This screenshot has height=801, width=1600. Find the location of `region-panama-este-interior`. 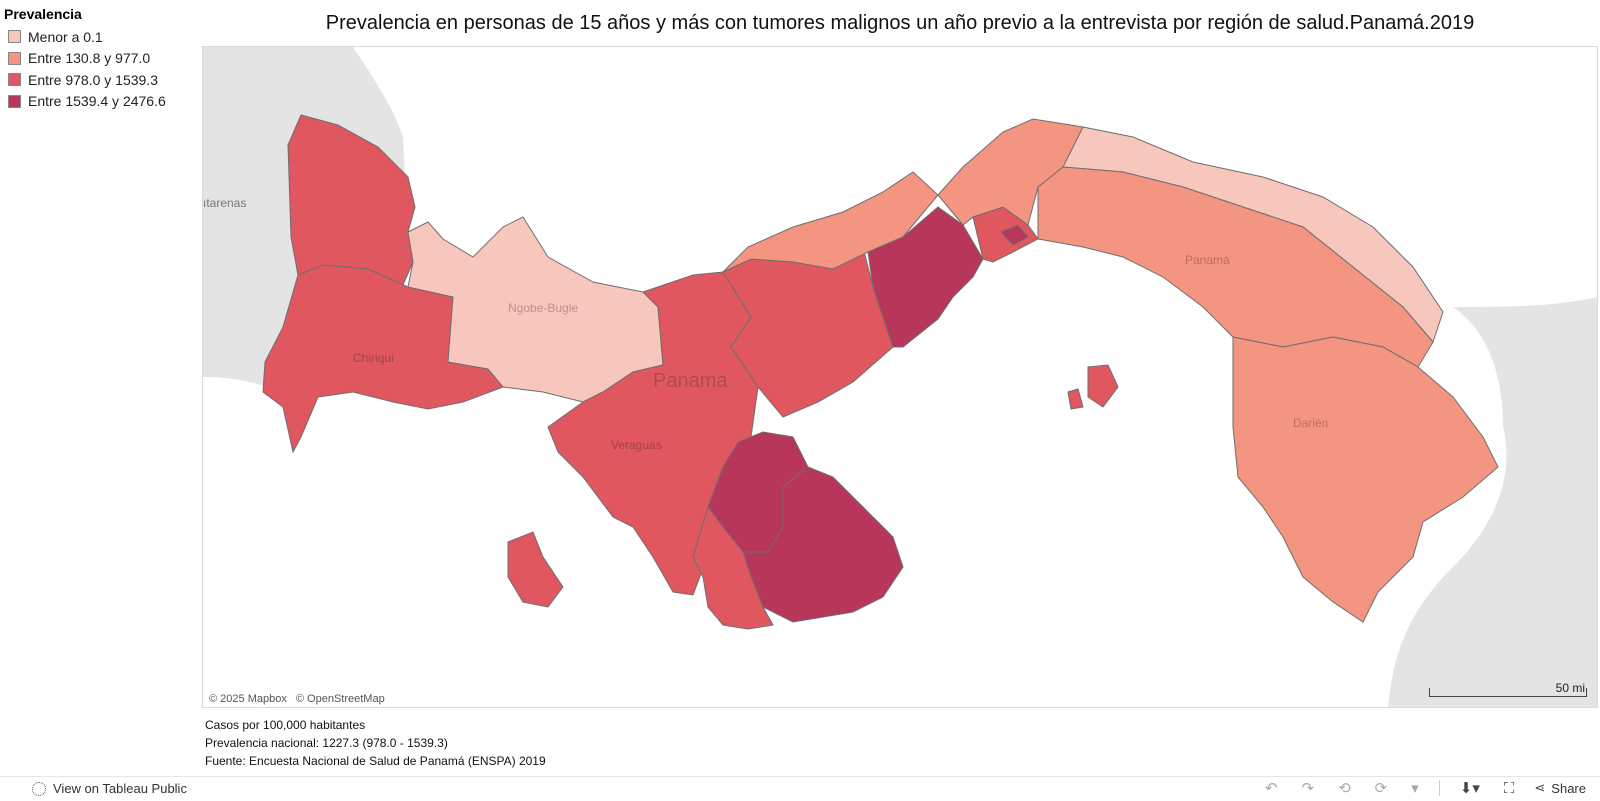

region-panama-este-interior is located at coordinates (1235, 267).